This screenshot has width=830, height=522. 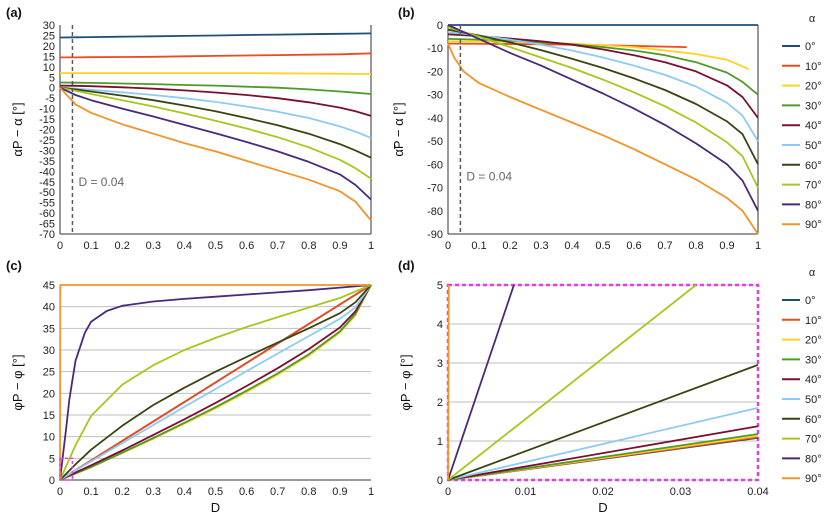 What do you see at coordinates (246, 492) in the screenshot?
I see `x-tick-label: 0.6` at bounding box center [246, 492].